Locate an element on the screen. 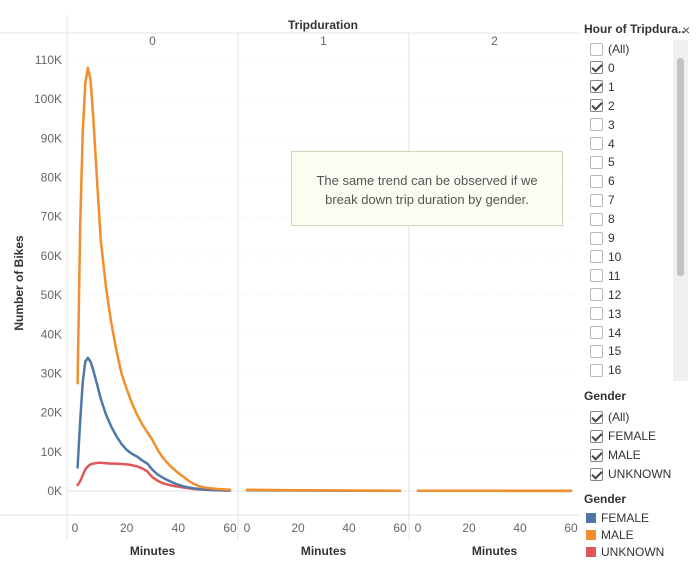 This screenshot has height=581, width=697. hour-filter-item: 3 is located at coordinates (602, 125).